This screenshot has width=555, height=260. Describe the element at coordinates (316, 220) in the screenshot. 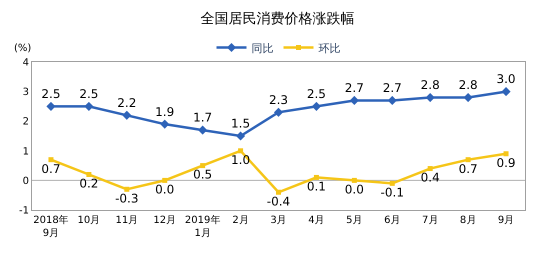

I see `x-tick-label: 4月` at that location.